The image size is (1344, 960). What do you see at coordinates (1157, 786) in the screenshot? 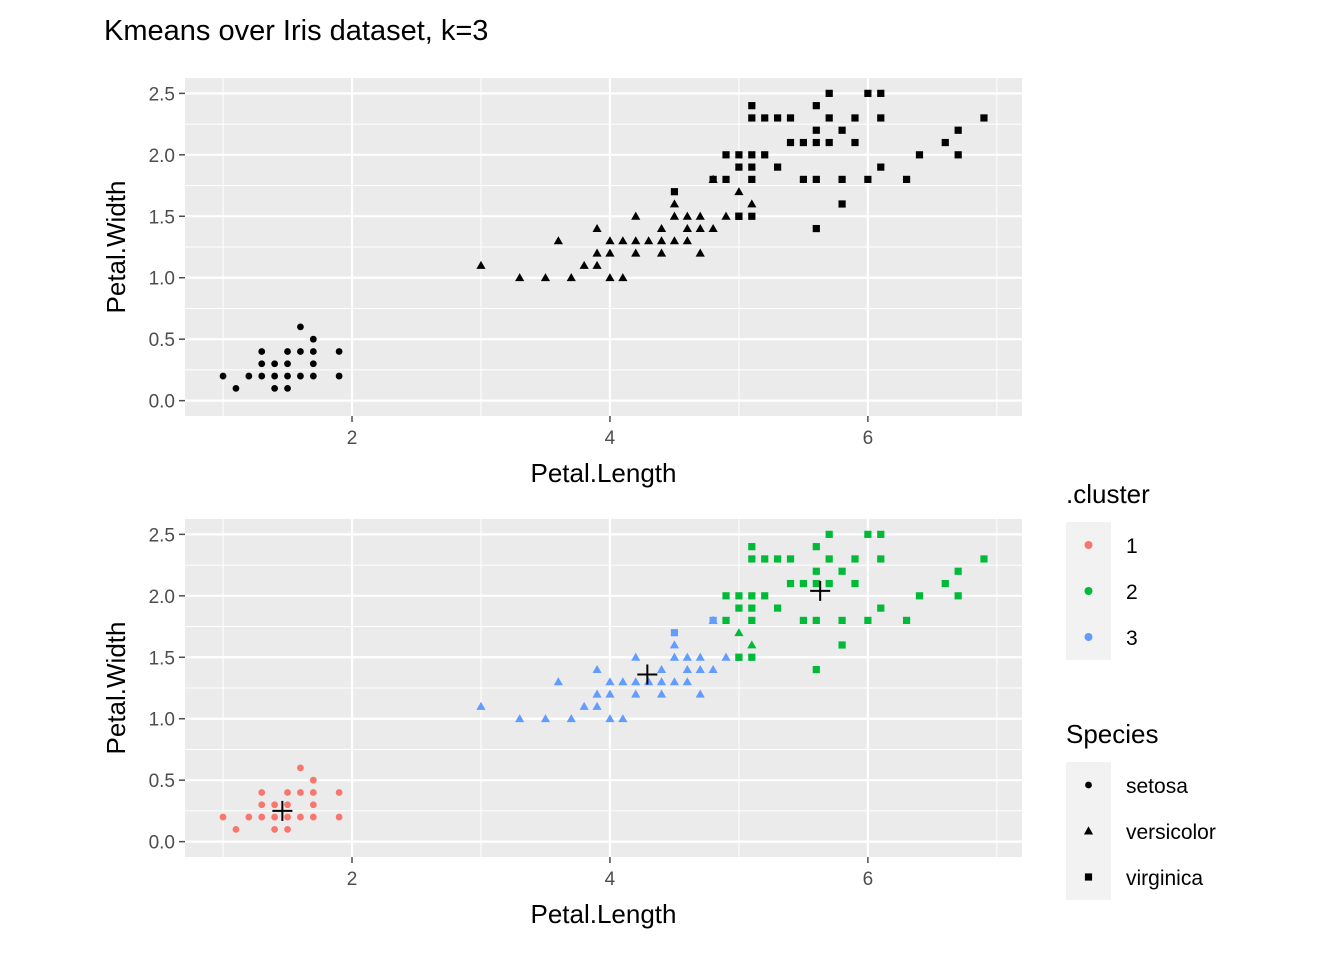
I see `species-legend-label: setosa` at bounding box center [1157, 786].